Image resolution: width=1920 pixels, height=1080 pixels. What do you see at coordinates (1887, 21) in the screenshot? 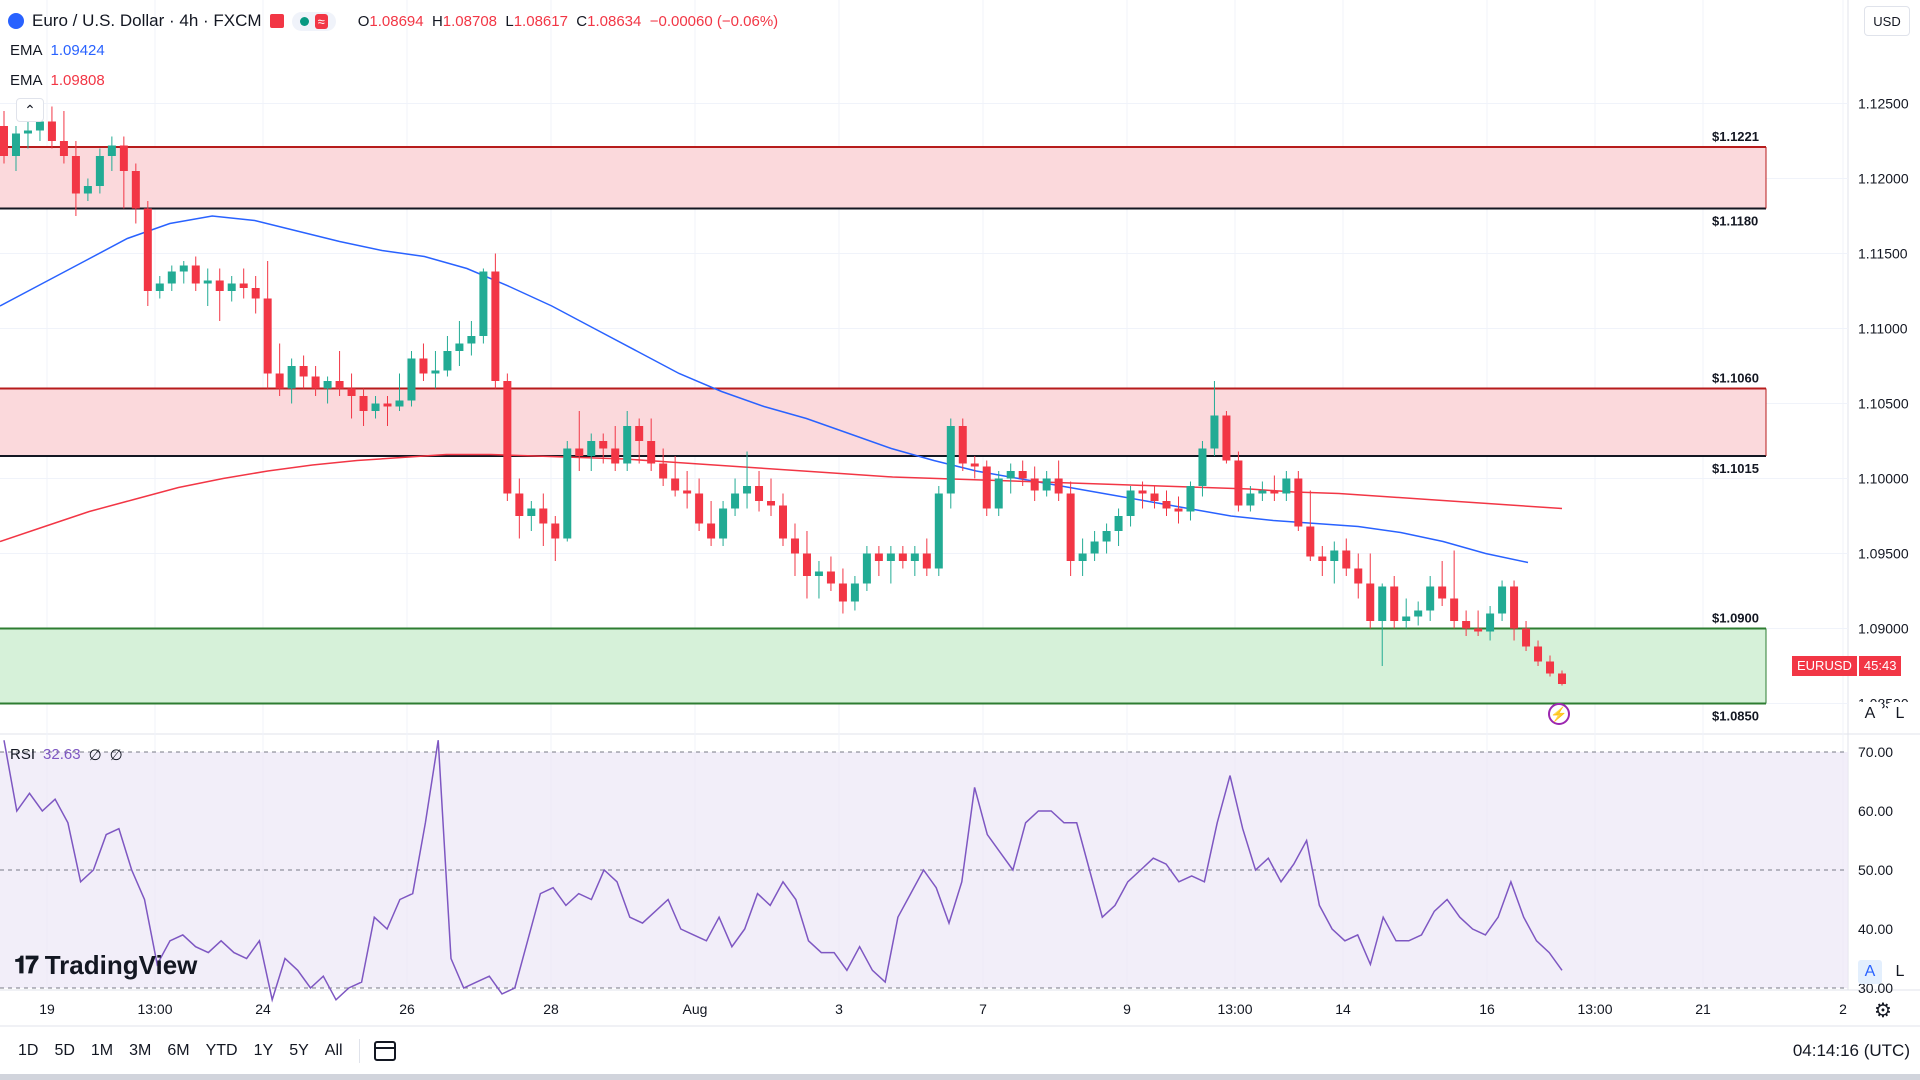
I see `currency-button: USD` at bounding box center [1887, 21].